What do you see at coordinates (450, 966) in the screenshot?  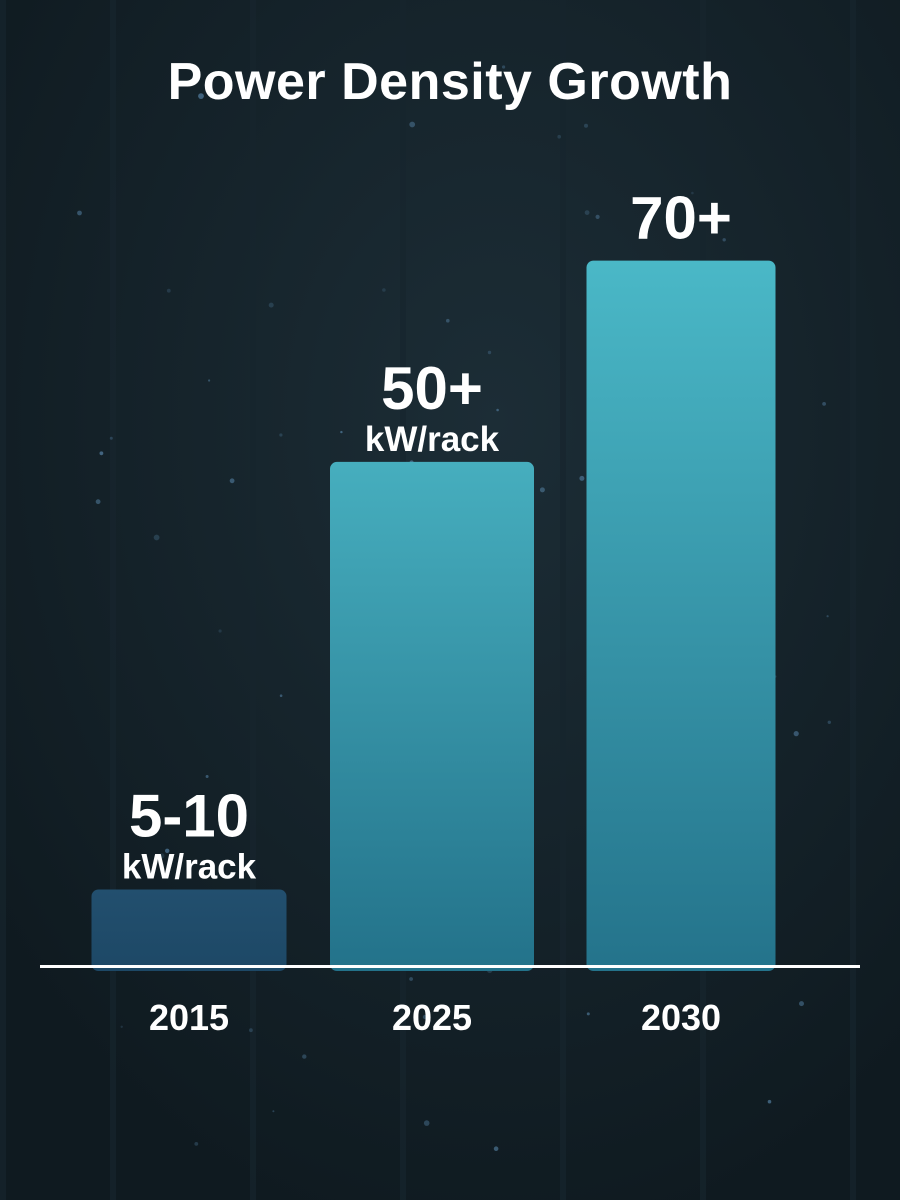 I see `x-axis-line` at bounding box center [450, 966].